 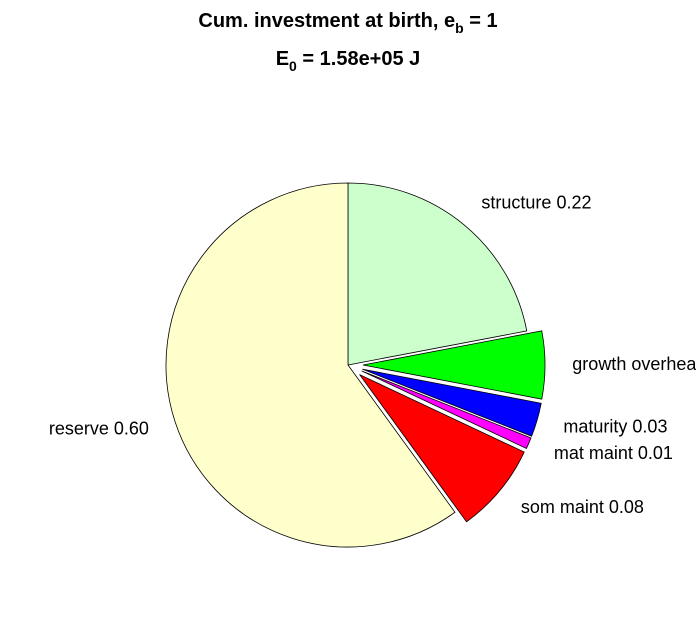 I want to click on chart-subtitle: E0 = 1.58e+05 J, so click(x=348, y=61).